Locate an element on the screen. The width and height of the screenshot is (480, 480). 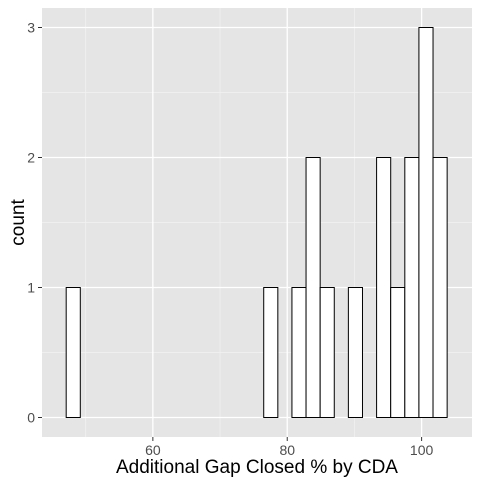
y-tick-label: 3 is located at coordinates (31, 28).